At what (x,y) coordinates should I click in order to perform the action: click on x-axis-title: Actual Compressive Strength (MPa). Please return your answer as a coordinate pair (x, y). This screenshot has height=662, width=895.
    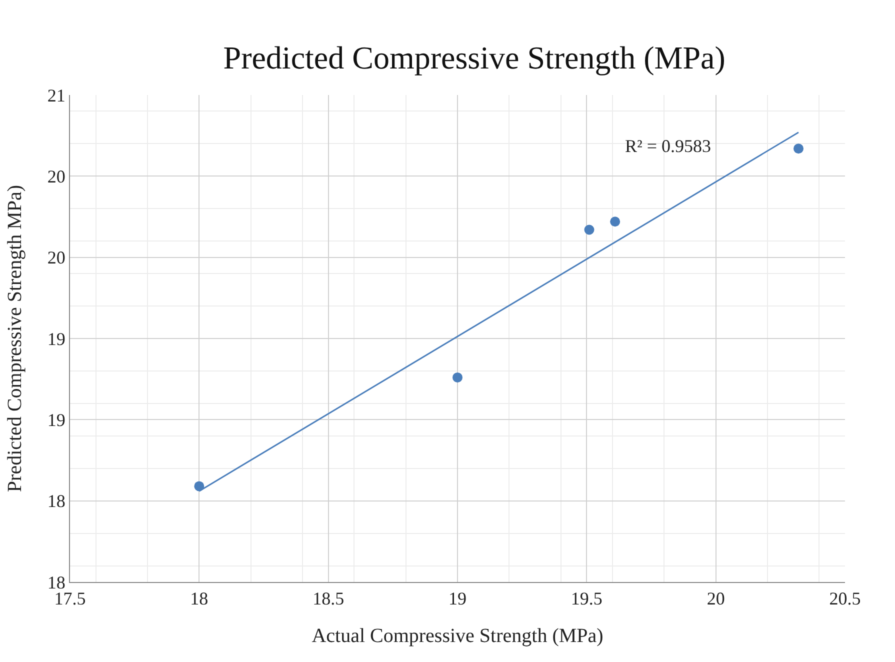
    Looking at the image, I should click on (458, 636).